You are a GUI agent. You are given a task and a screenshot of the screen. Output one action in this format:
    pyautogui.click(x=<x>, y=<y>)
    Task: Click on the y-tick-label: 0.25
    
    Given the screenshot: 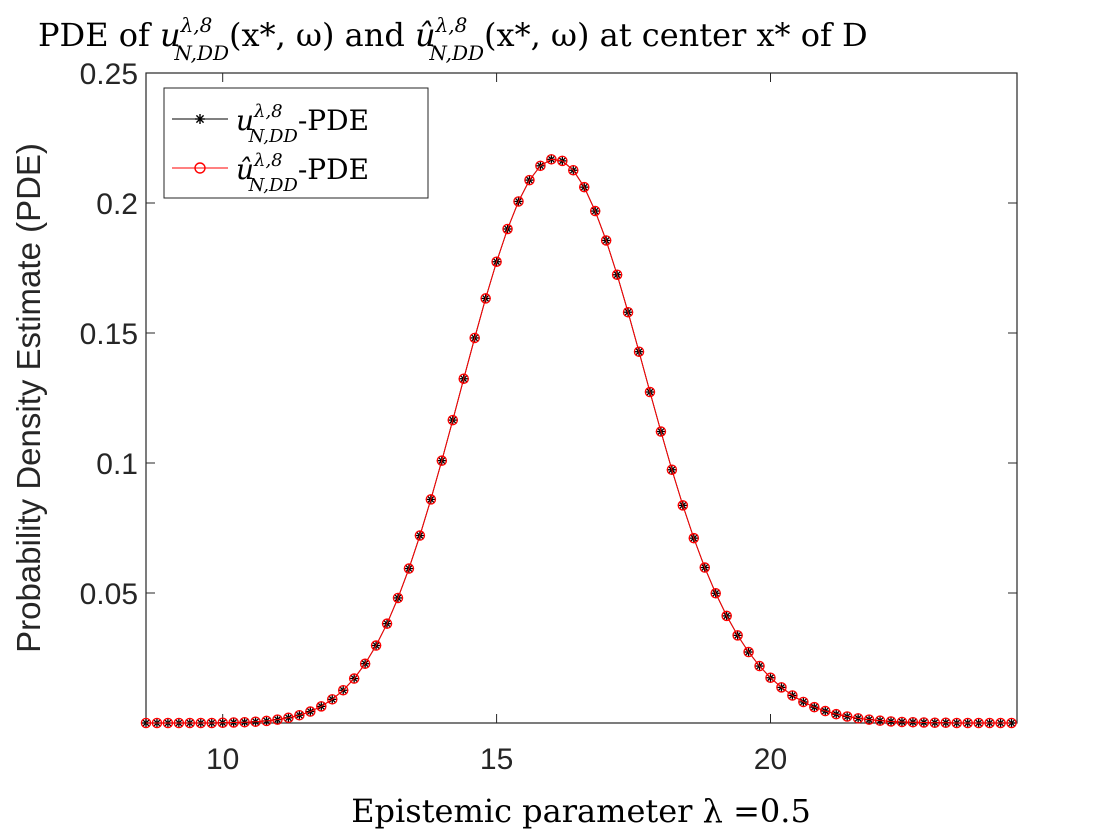 What is the action you would take?
    pyautogui.click(x=109, y=74)
    